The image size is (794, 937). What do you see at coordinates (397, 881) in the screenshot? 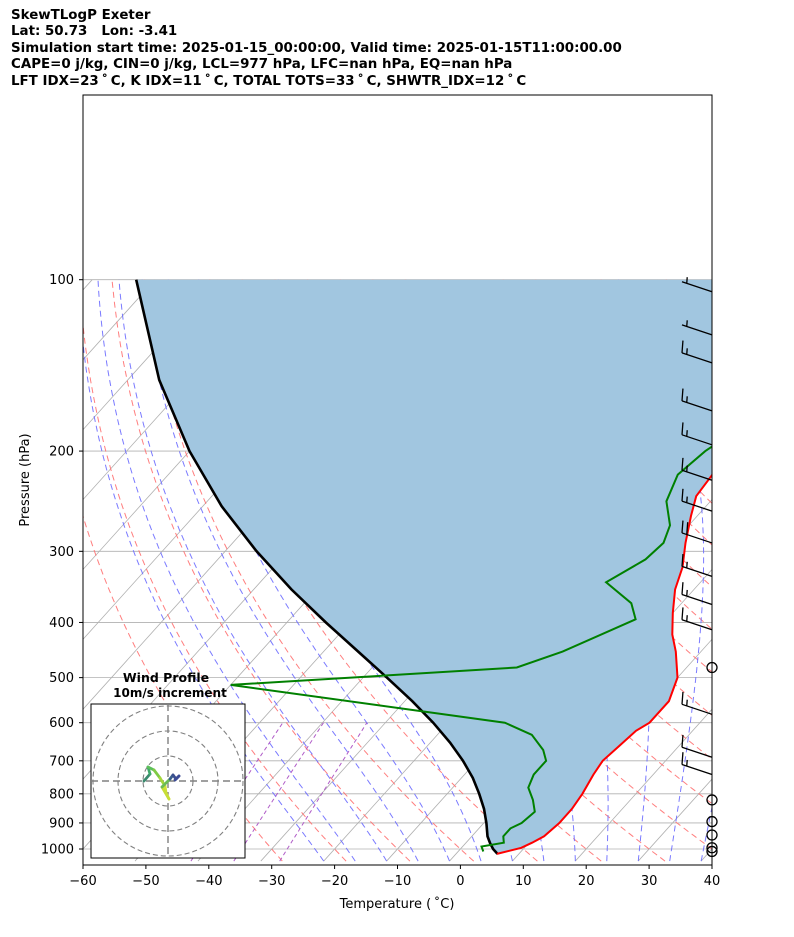
I see `x-tick-label: −10` at bounding box center [397, 881].